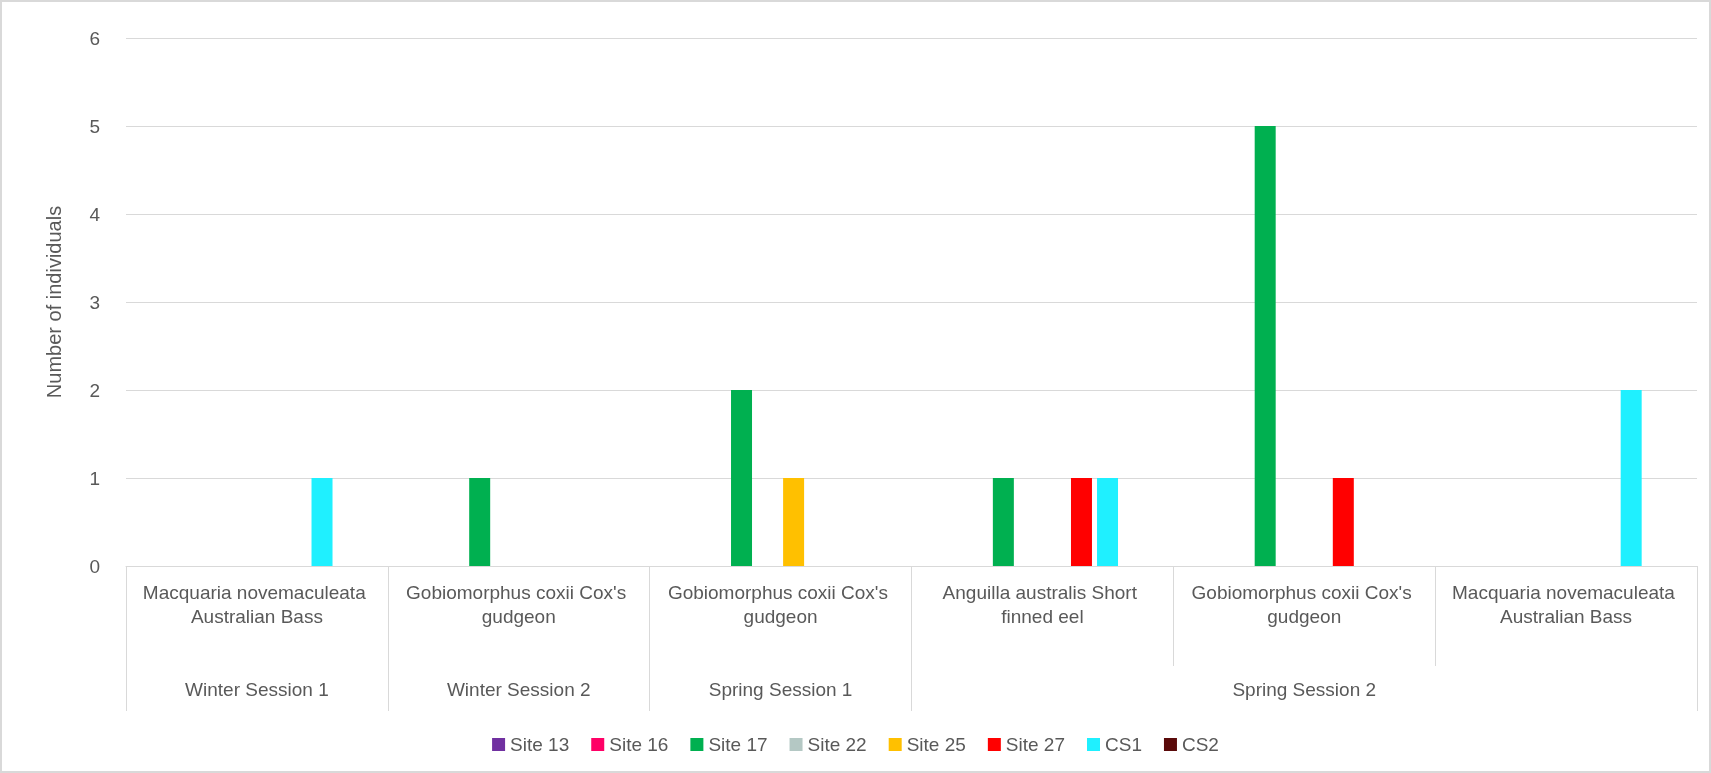  Describe the element at coordinates (1123, 744) in the screenshot. I see `legend-label: CS1` at that location.